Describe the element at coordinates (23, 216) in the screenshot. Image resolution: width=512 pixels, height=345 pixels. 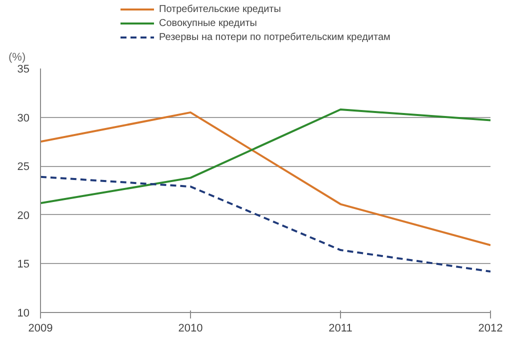
I see `y-tick-label: 20` at that location.